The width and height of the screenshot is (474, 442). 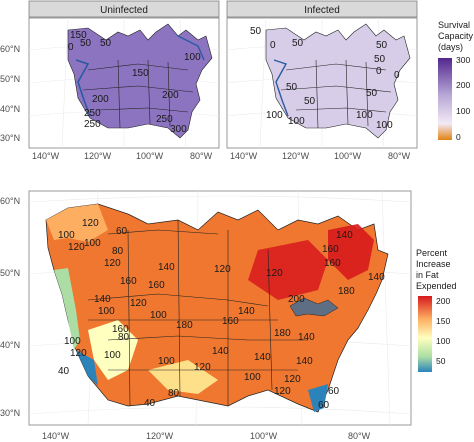 What do you see at coordinates (150, 156) in the screenshot?
I see `x-tick: 100°W` at bounding box center [150, 156].